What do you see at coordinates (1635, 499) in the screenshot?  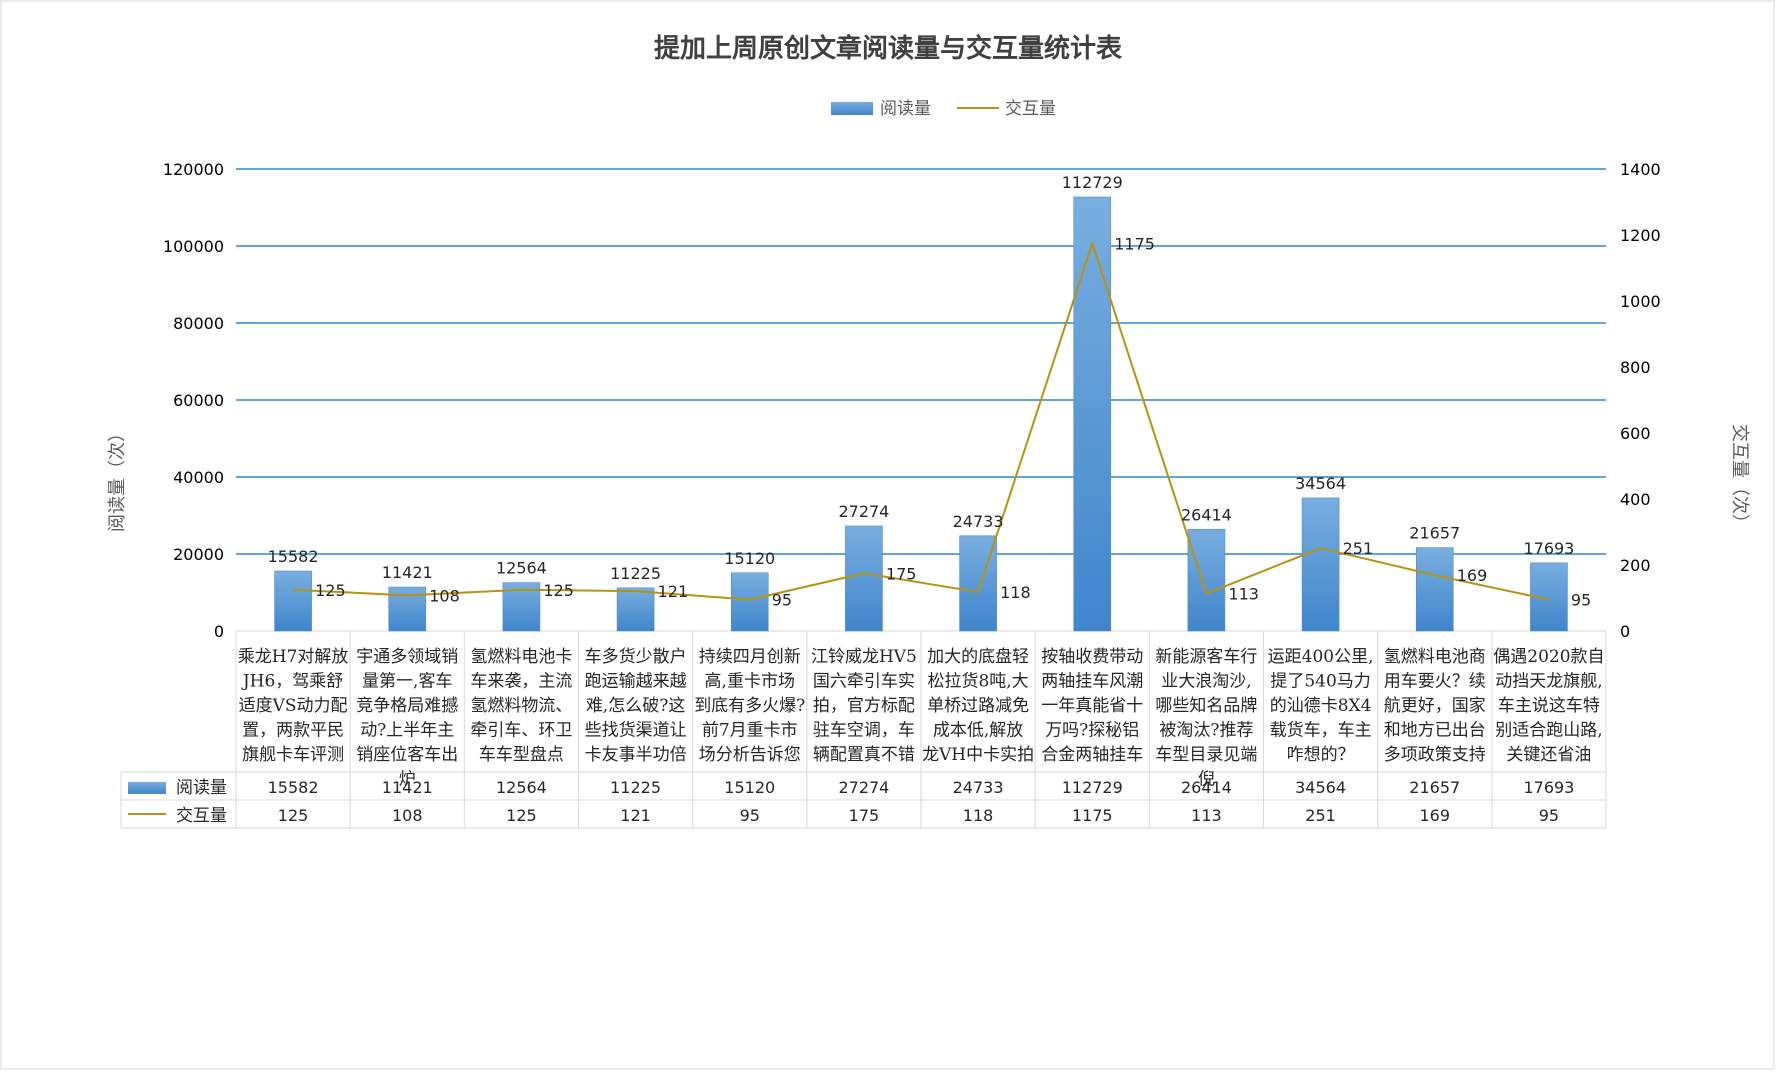 I see `y2-tick-label: 400` at bounding box center [1635, 499].